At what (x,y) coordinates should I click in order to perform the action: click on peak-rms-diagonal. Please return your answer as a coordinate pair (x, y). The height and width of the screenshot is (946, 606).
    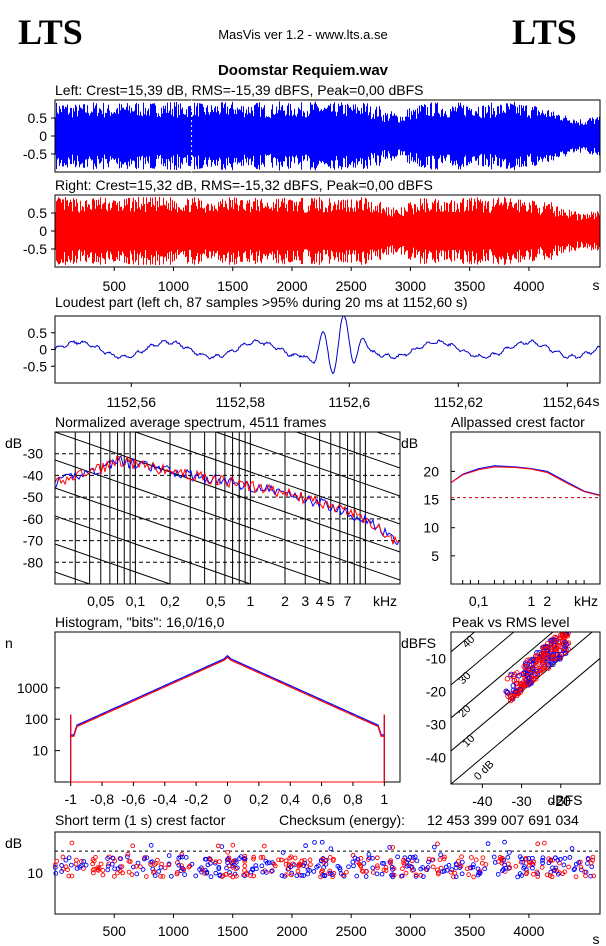
    Looking at the image, I should click on (502, 675).